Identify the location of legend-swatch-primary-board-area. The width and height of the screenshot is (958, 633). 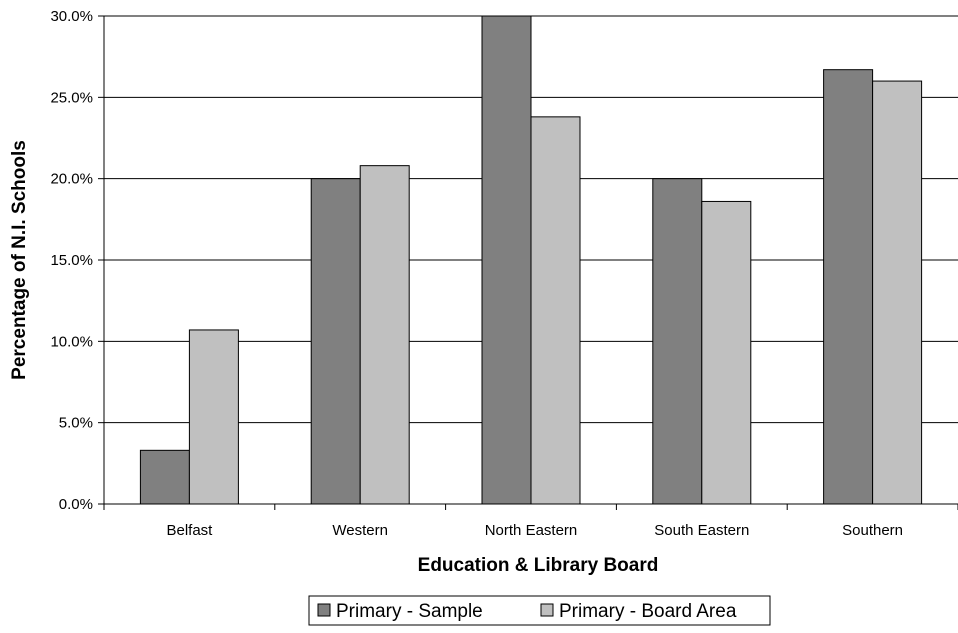
(547, 610).